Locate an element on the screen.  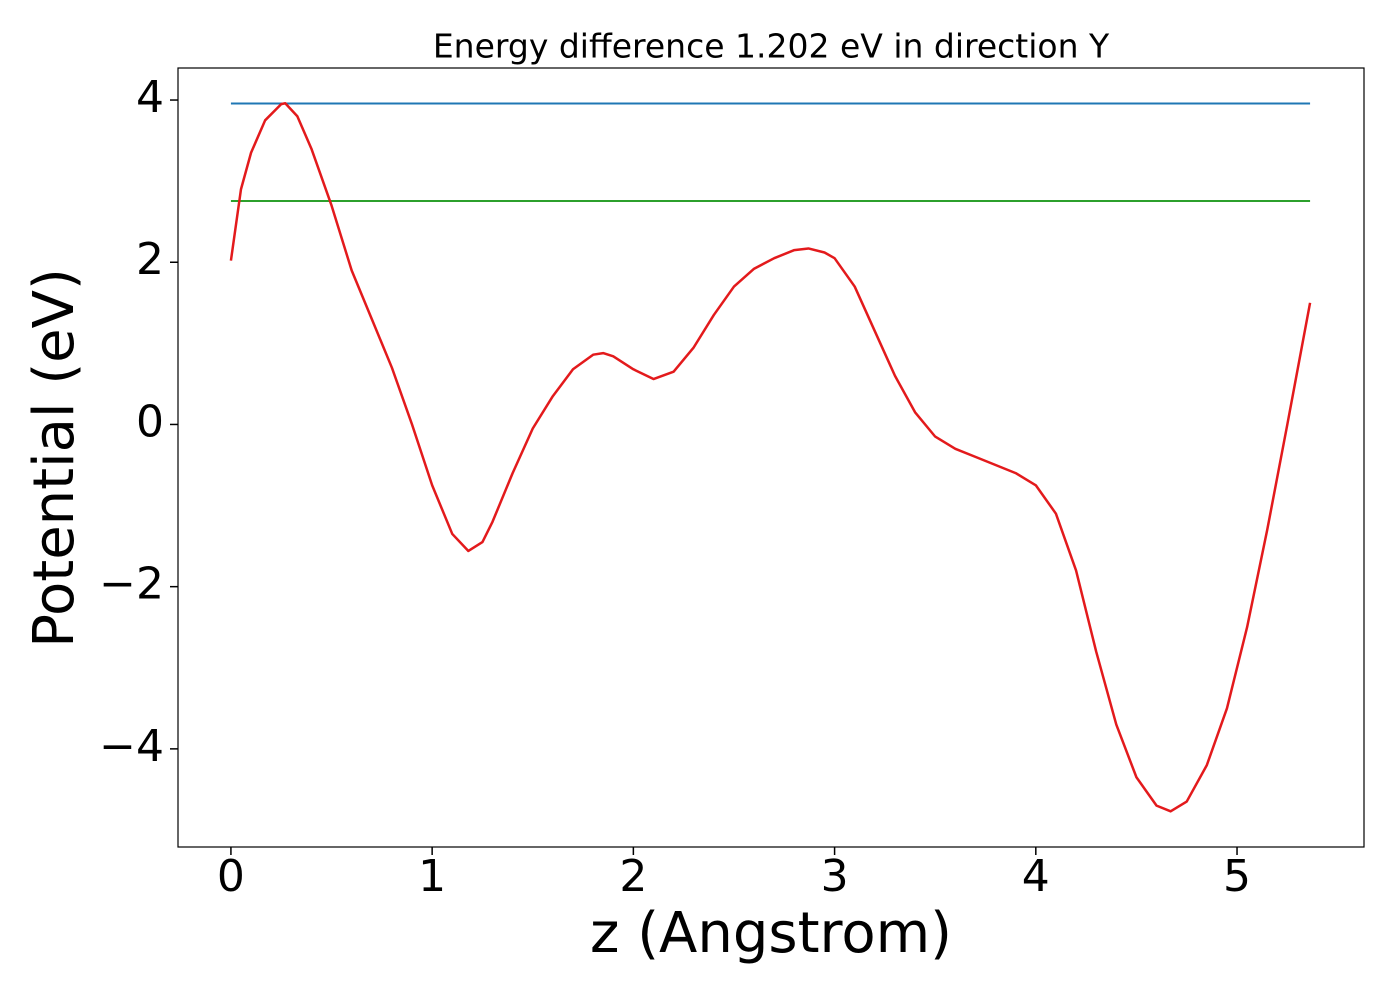
y-tick-label: 2 is located at coordinates (150, 259).